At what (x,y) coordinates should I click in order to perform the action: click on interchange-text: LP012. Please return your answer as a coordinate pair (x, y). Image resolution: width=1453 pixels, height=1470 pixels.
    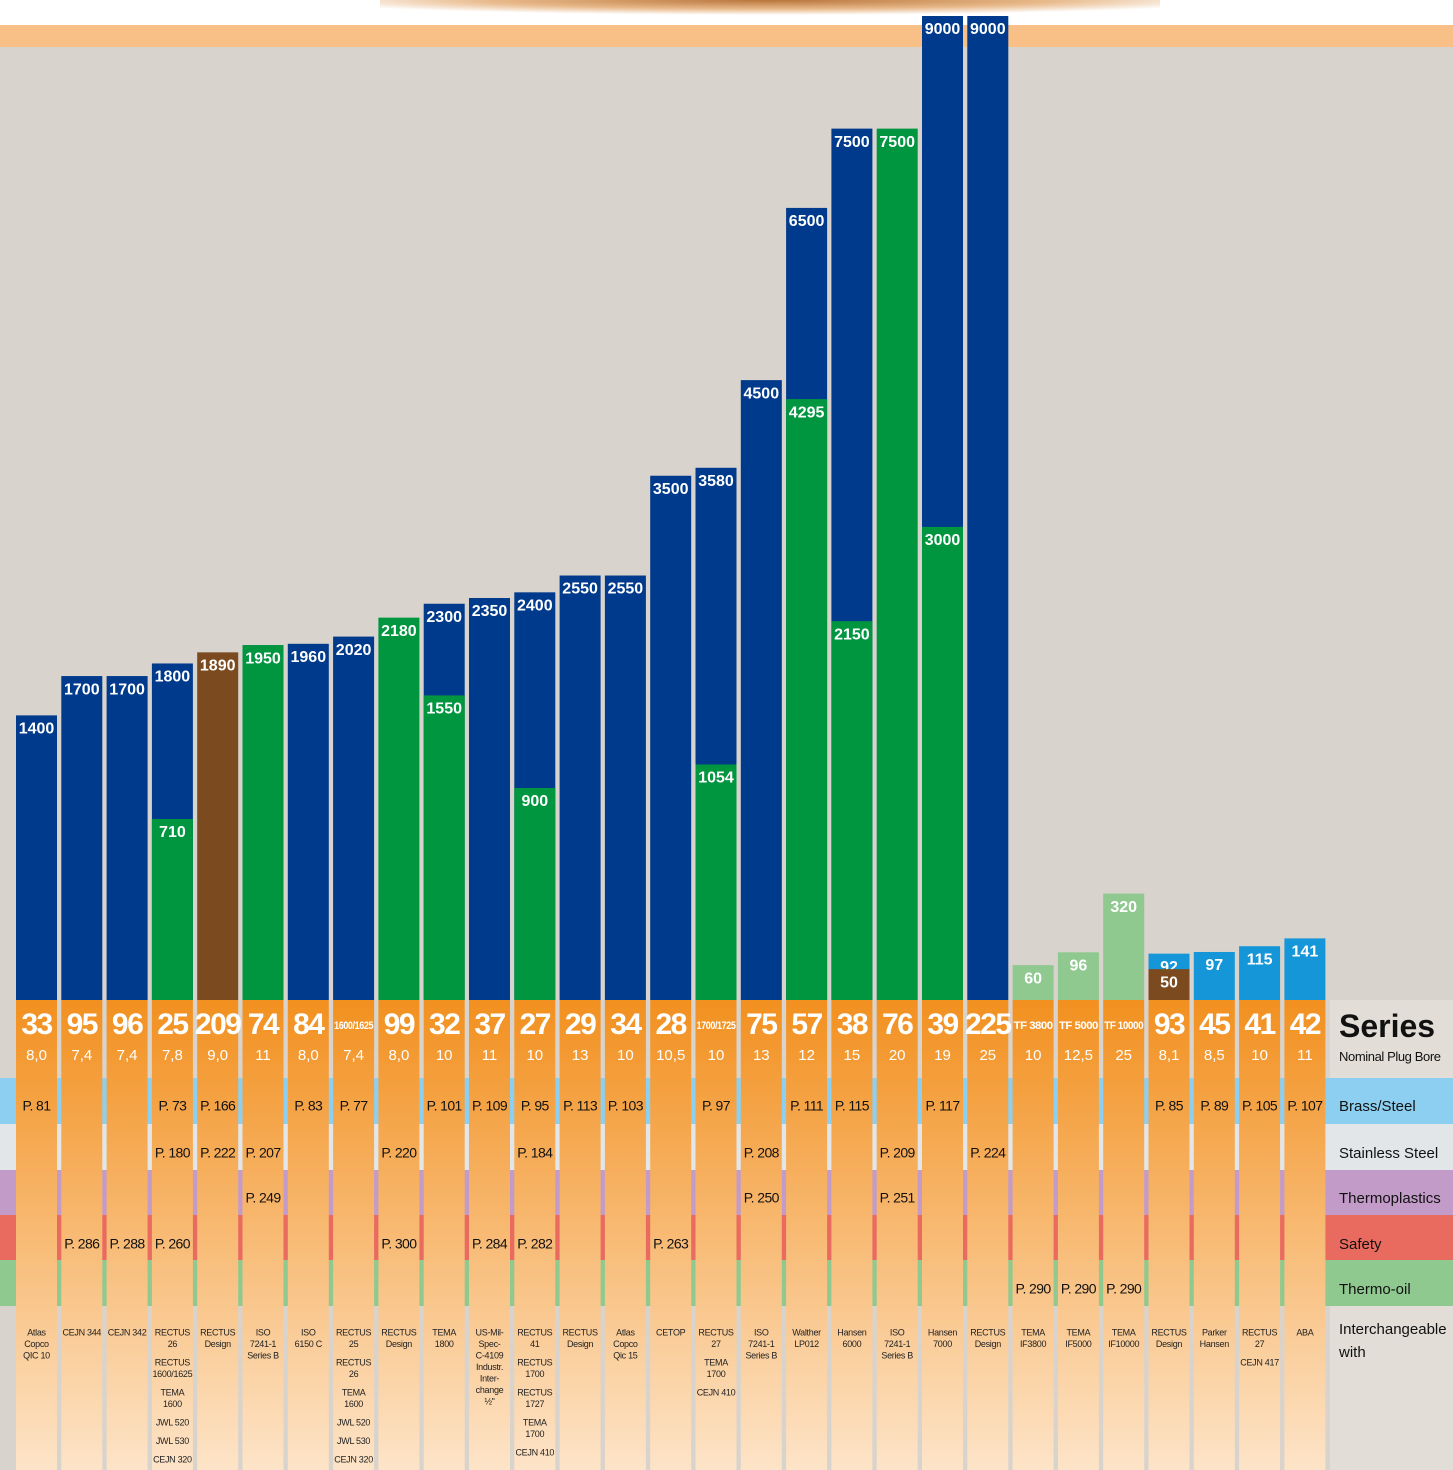
    Looking at the image, I should click on (806, 1344).